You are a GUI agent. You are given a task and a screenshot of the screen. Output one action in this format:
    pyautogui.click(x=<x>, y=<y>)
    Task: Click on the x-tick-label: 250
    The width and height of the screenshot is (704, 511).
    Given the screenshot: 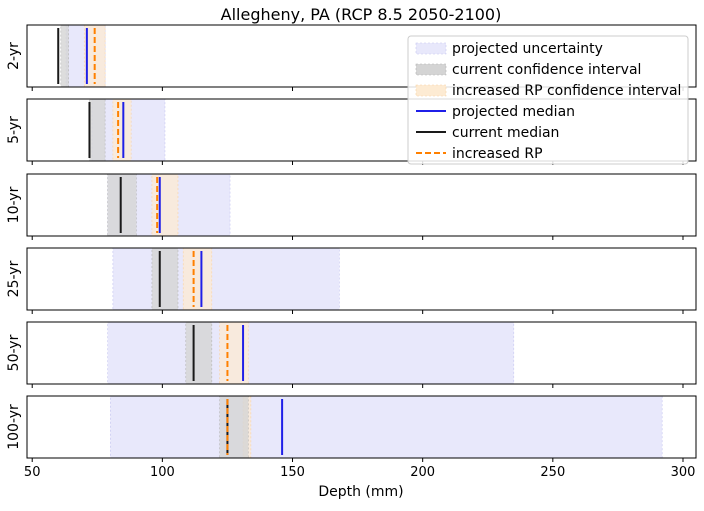 What is the action you would take?
    pyautogui.click(x=552, y=472)
    